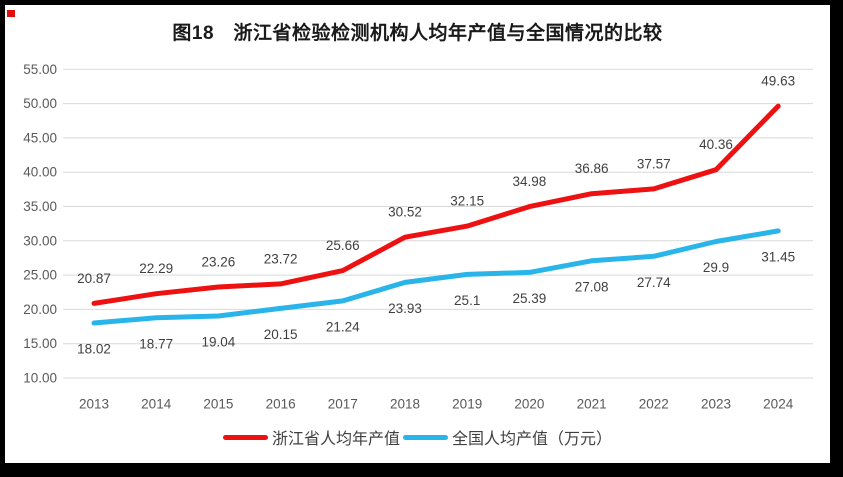 This screenshot has width=843, height=477. Describe the element at coordinates (592, 286) in the screenshot. I see `data-label: 27.08` at that location.